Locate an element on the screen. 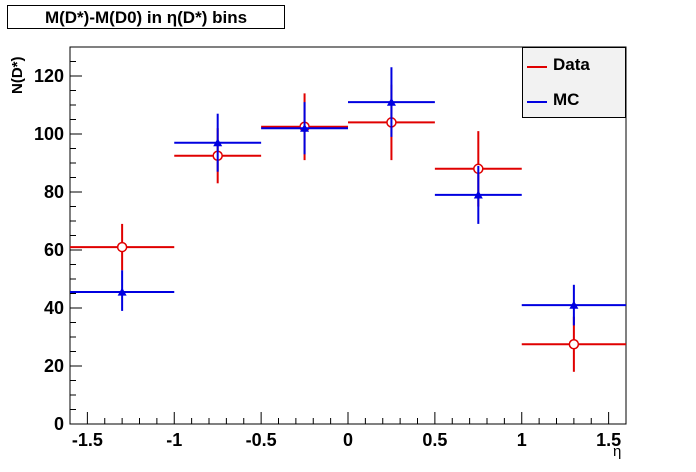  x-tick-label: 0.5 is located at coordinates (434, 440).